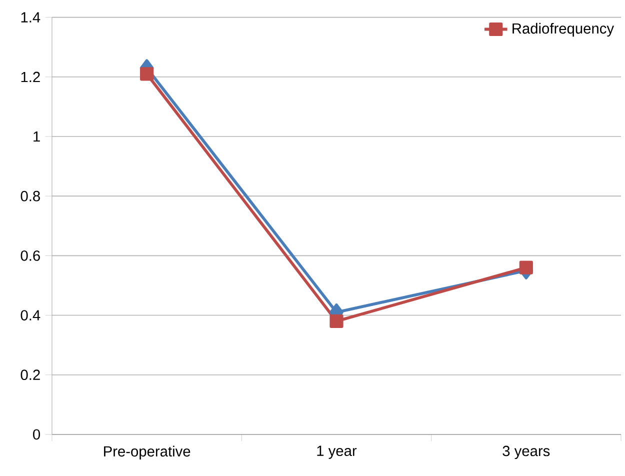  I want to click on y-tick-label: 1.4, so click(30, 17).